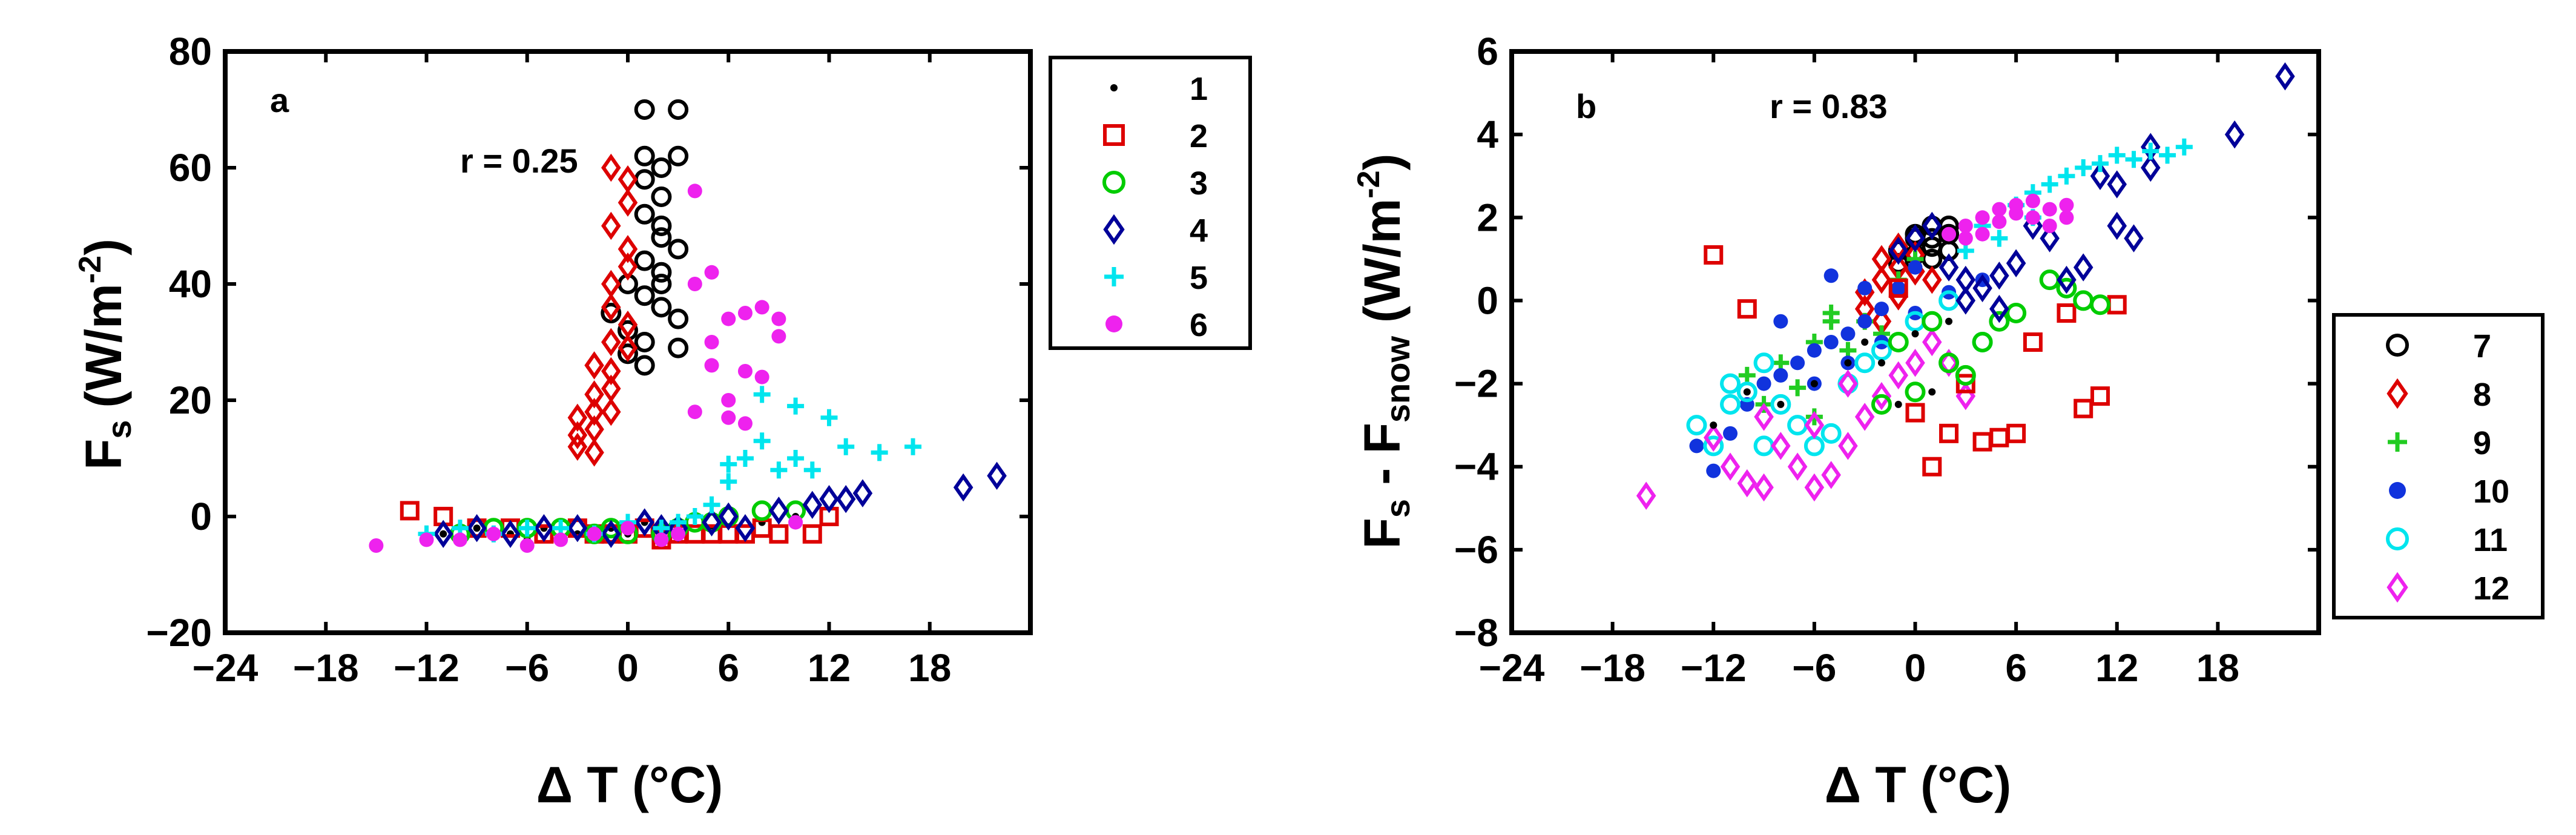 This screenshot has height=835, width=2576. I want to click on ytick-label: 40, so click(190, 284).